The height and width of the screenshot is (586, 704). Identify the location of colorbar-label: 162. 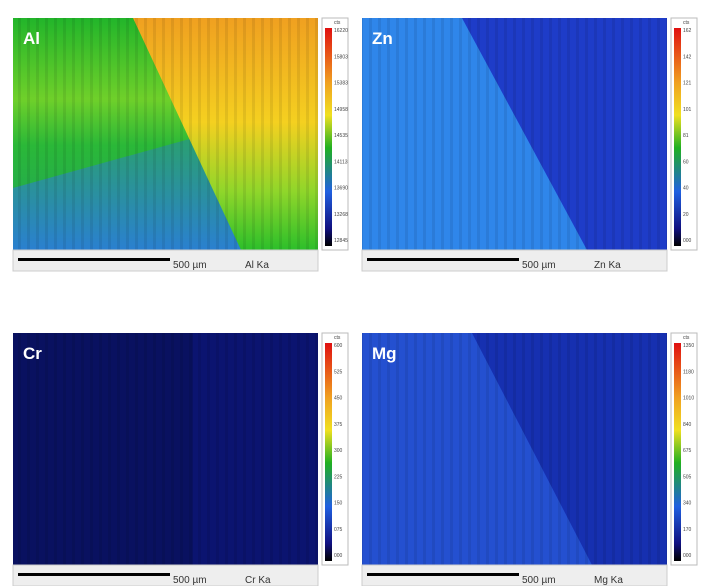
(687, 31).